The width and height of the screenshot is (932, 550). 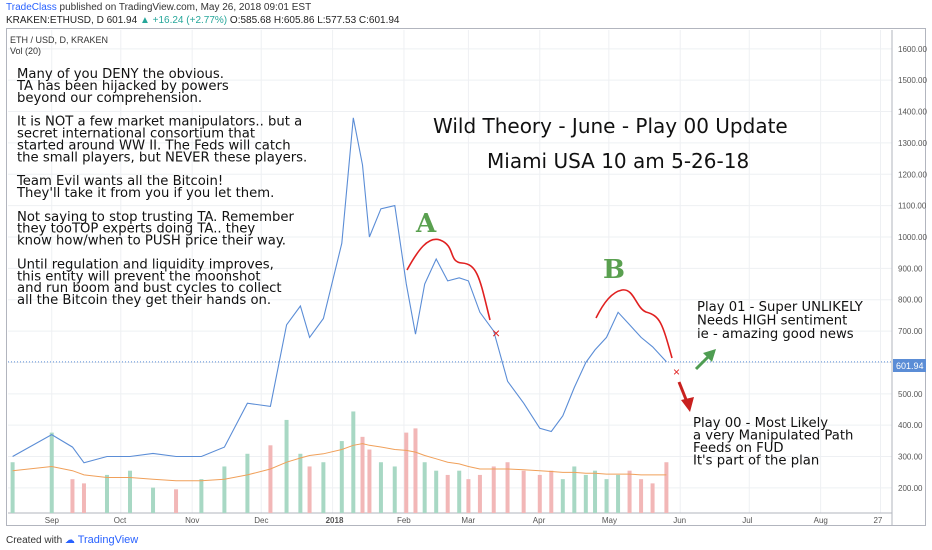 I want to click on x-tick-label: May, so click(x=609, y=520).